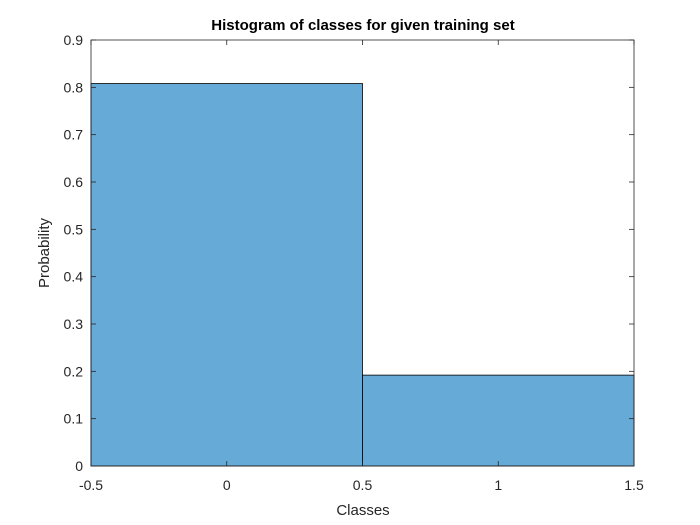  I want to click on x-tick-label-4: 1.5, so click(634, 485).